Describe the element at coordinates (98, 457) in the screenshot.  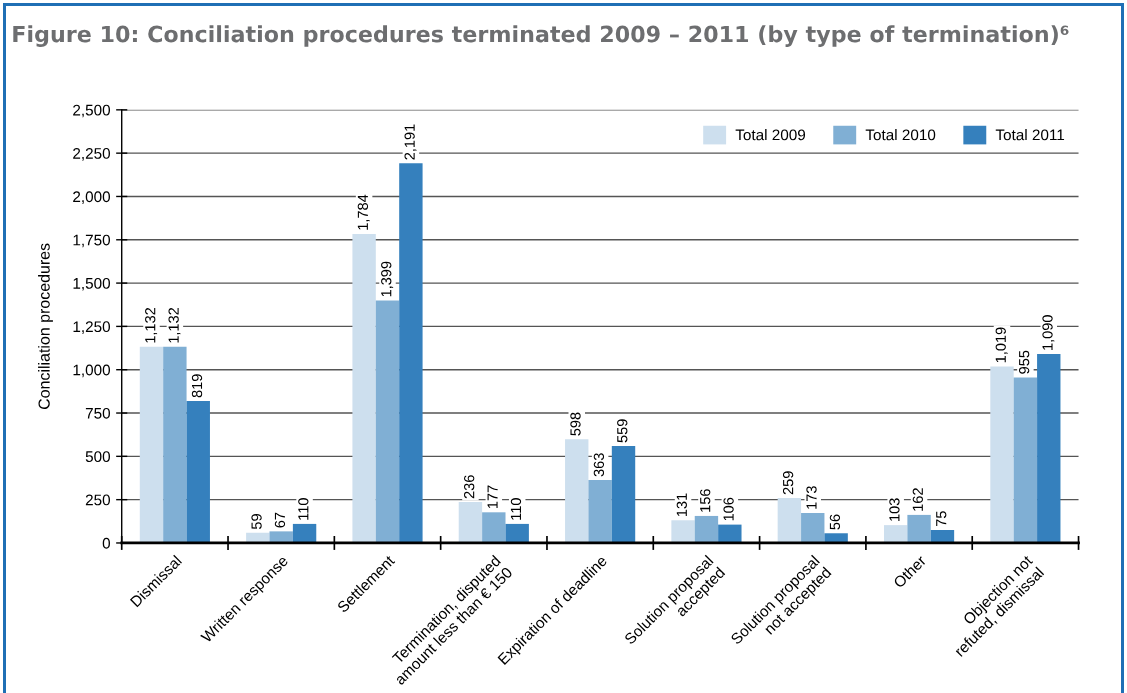
I see `y-tick-label: 500` at that location.